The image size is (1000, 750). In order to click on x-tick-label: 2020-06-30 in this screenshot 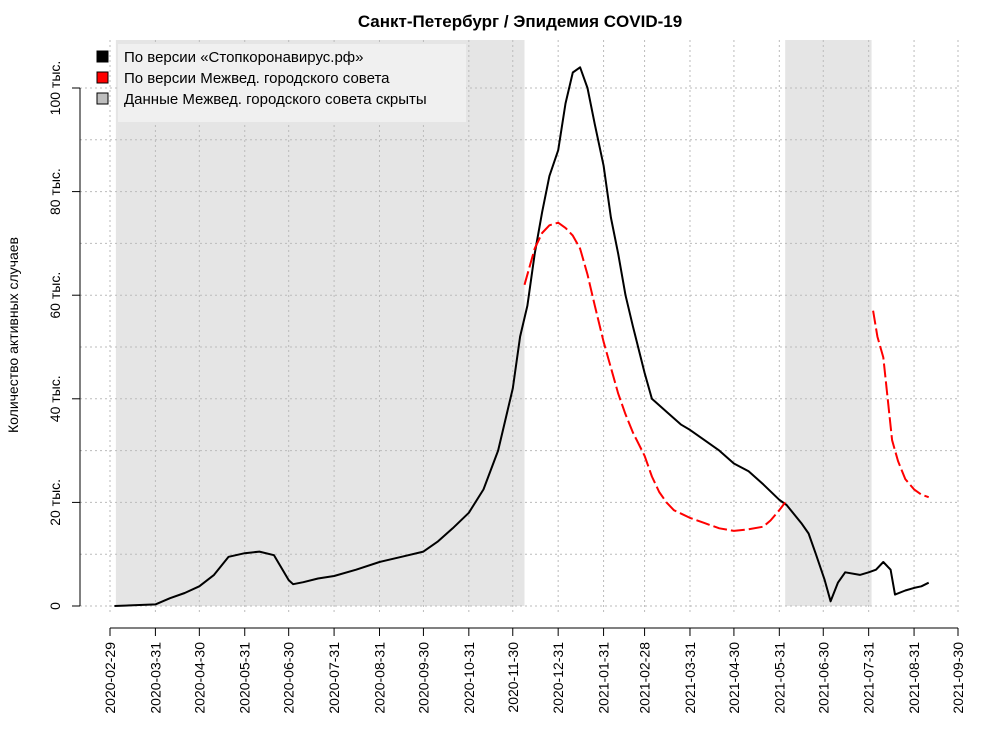, I will do `click(289, 678)`.